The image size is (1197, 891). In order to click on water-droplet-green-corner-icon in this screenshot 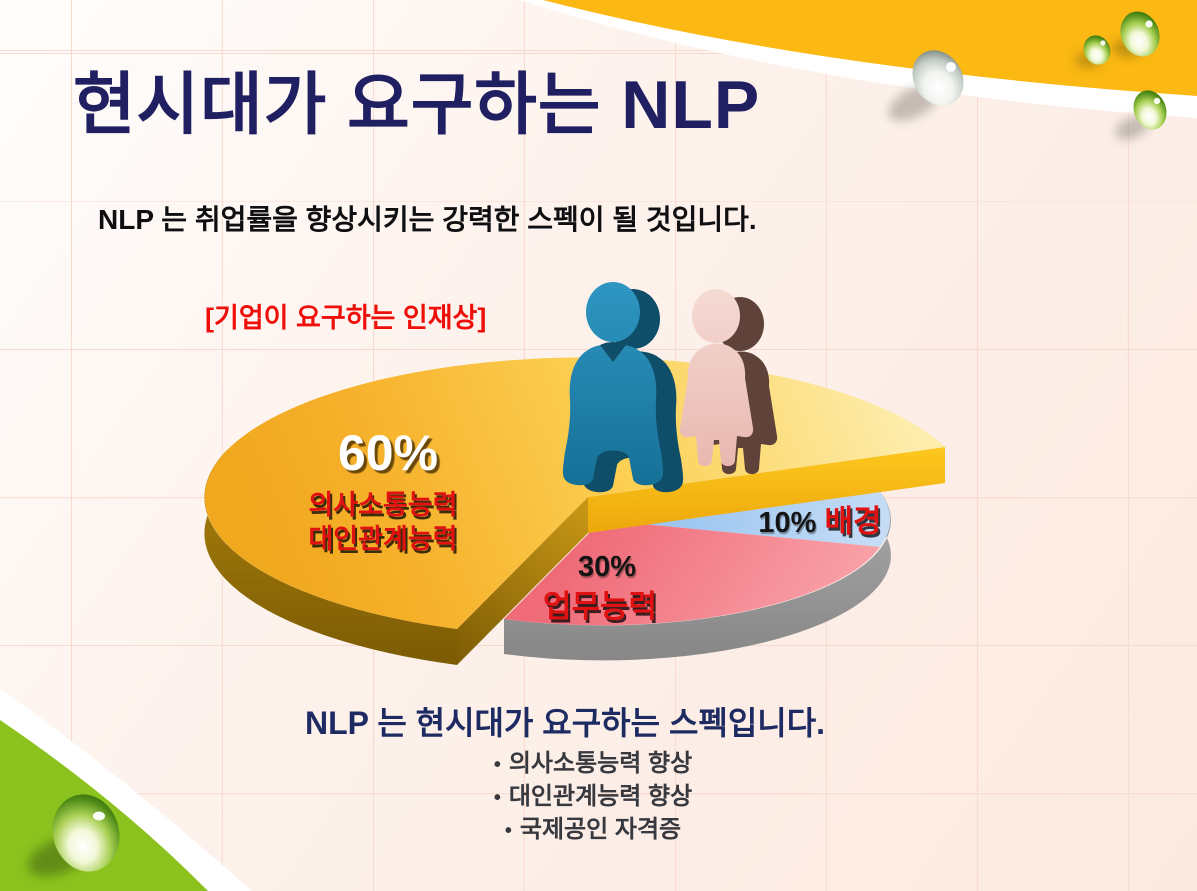, I will do `click(73, 835)`.